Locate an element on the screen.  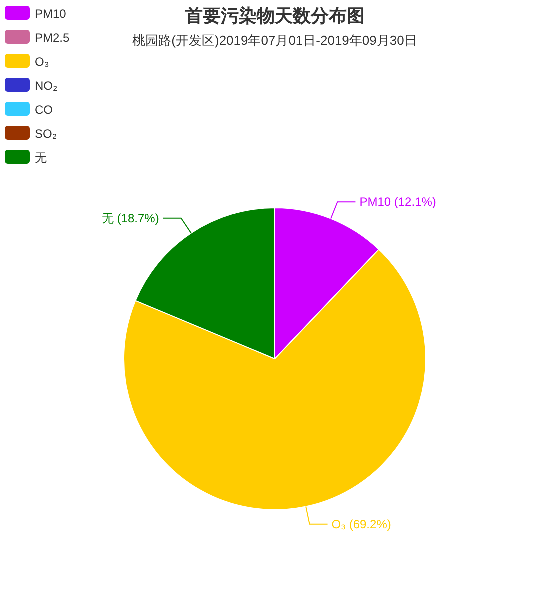
chart-title: 首要污染物天数分布图 is located at coordinates (274, 16).